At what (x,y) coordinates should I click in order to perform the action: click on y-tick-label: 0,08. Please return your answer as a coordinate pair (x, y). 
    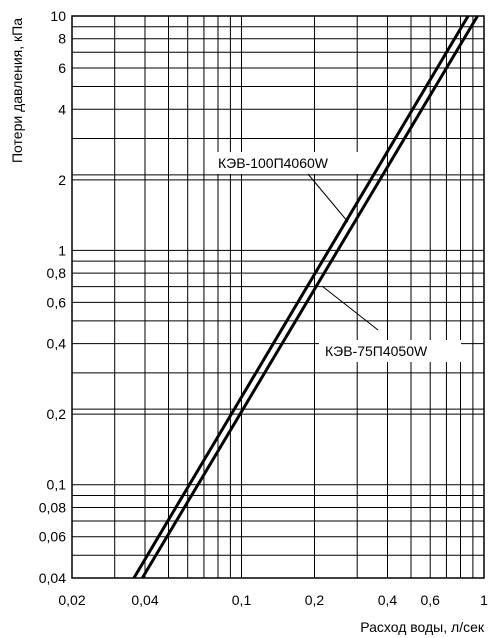
    Looking at the image, I should click on (52, 507).